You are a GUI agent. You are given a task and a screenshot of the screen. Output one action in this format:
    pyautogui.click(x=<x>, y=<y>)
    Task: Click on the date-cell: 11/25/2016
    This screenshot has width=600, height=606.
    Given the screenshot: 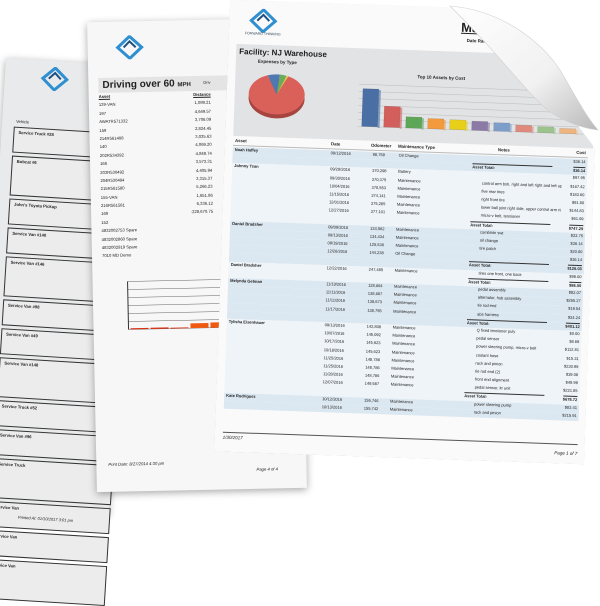 What is the action you would take?
    pyautogui.click(x=333, y=366)
    